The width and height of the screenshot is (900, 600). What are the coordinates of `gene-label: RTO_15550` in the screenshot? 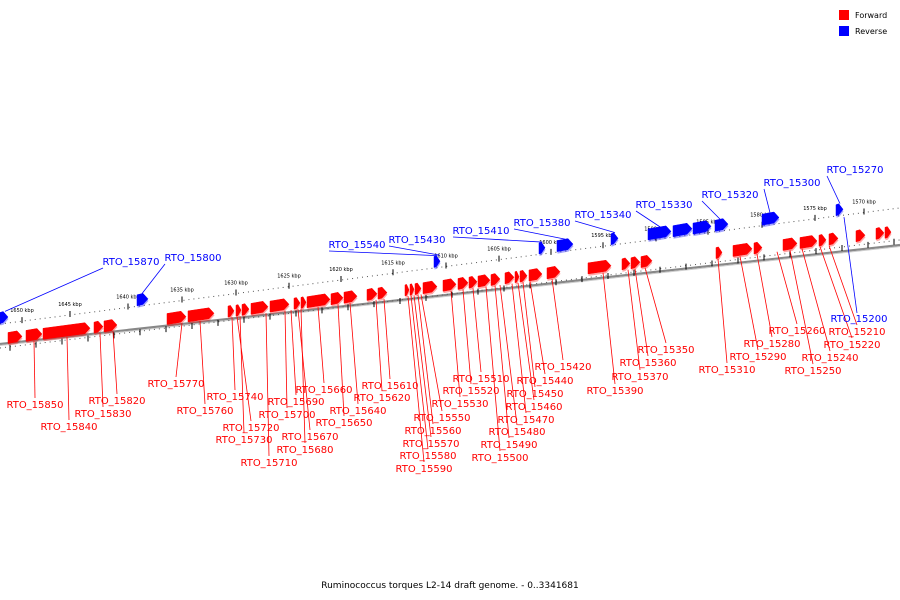 It's located at (441, 418).